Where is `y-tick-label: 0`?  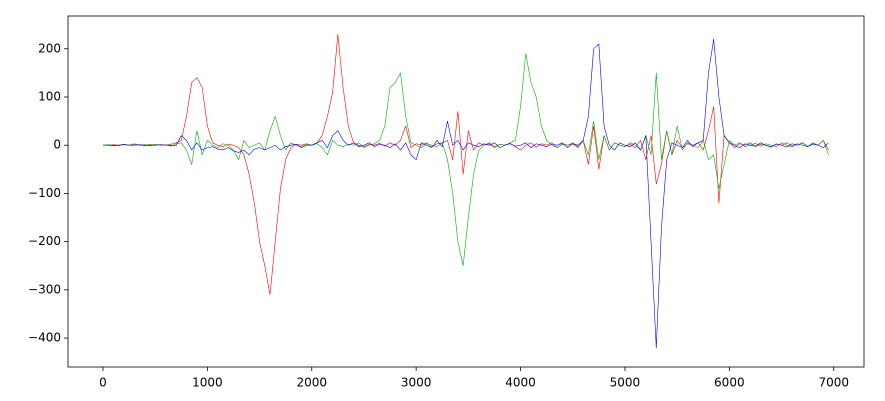 y-tick-label: 0 is located at coordinates (57, 145).